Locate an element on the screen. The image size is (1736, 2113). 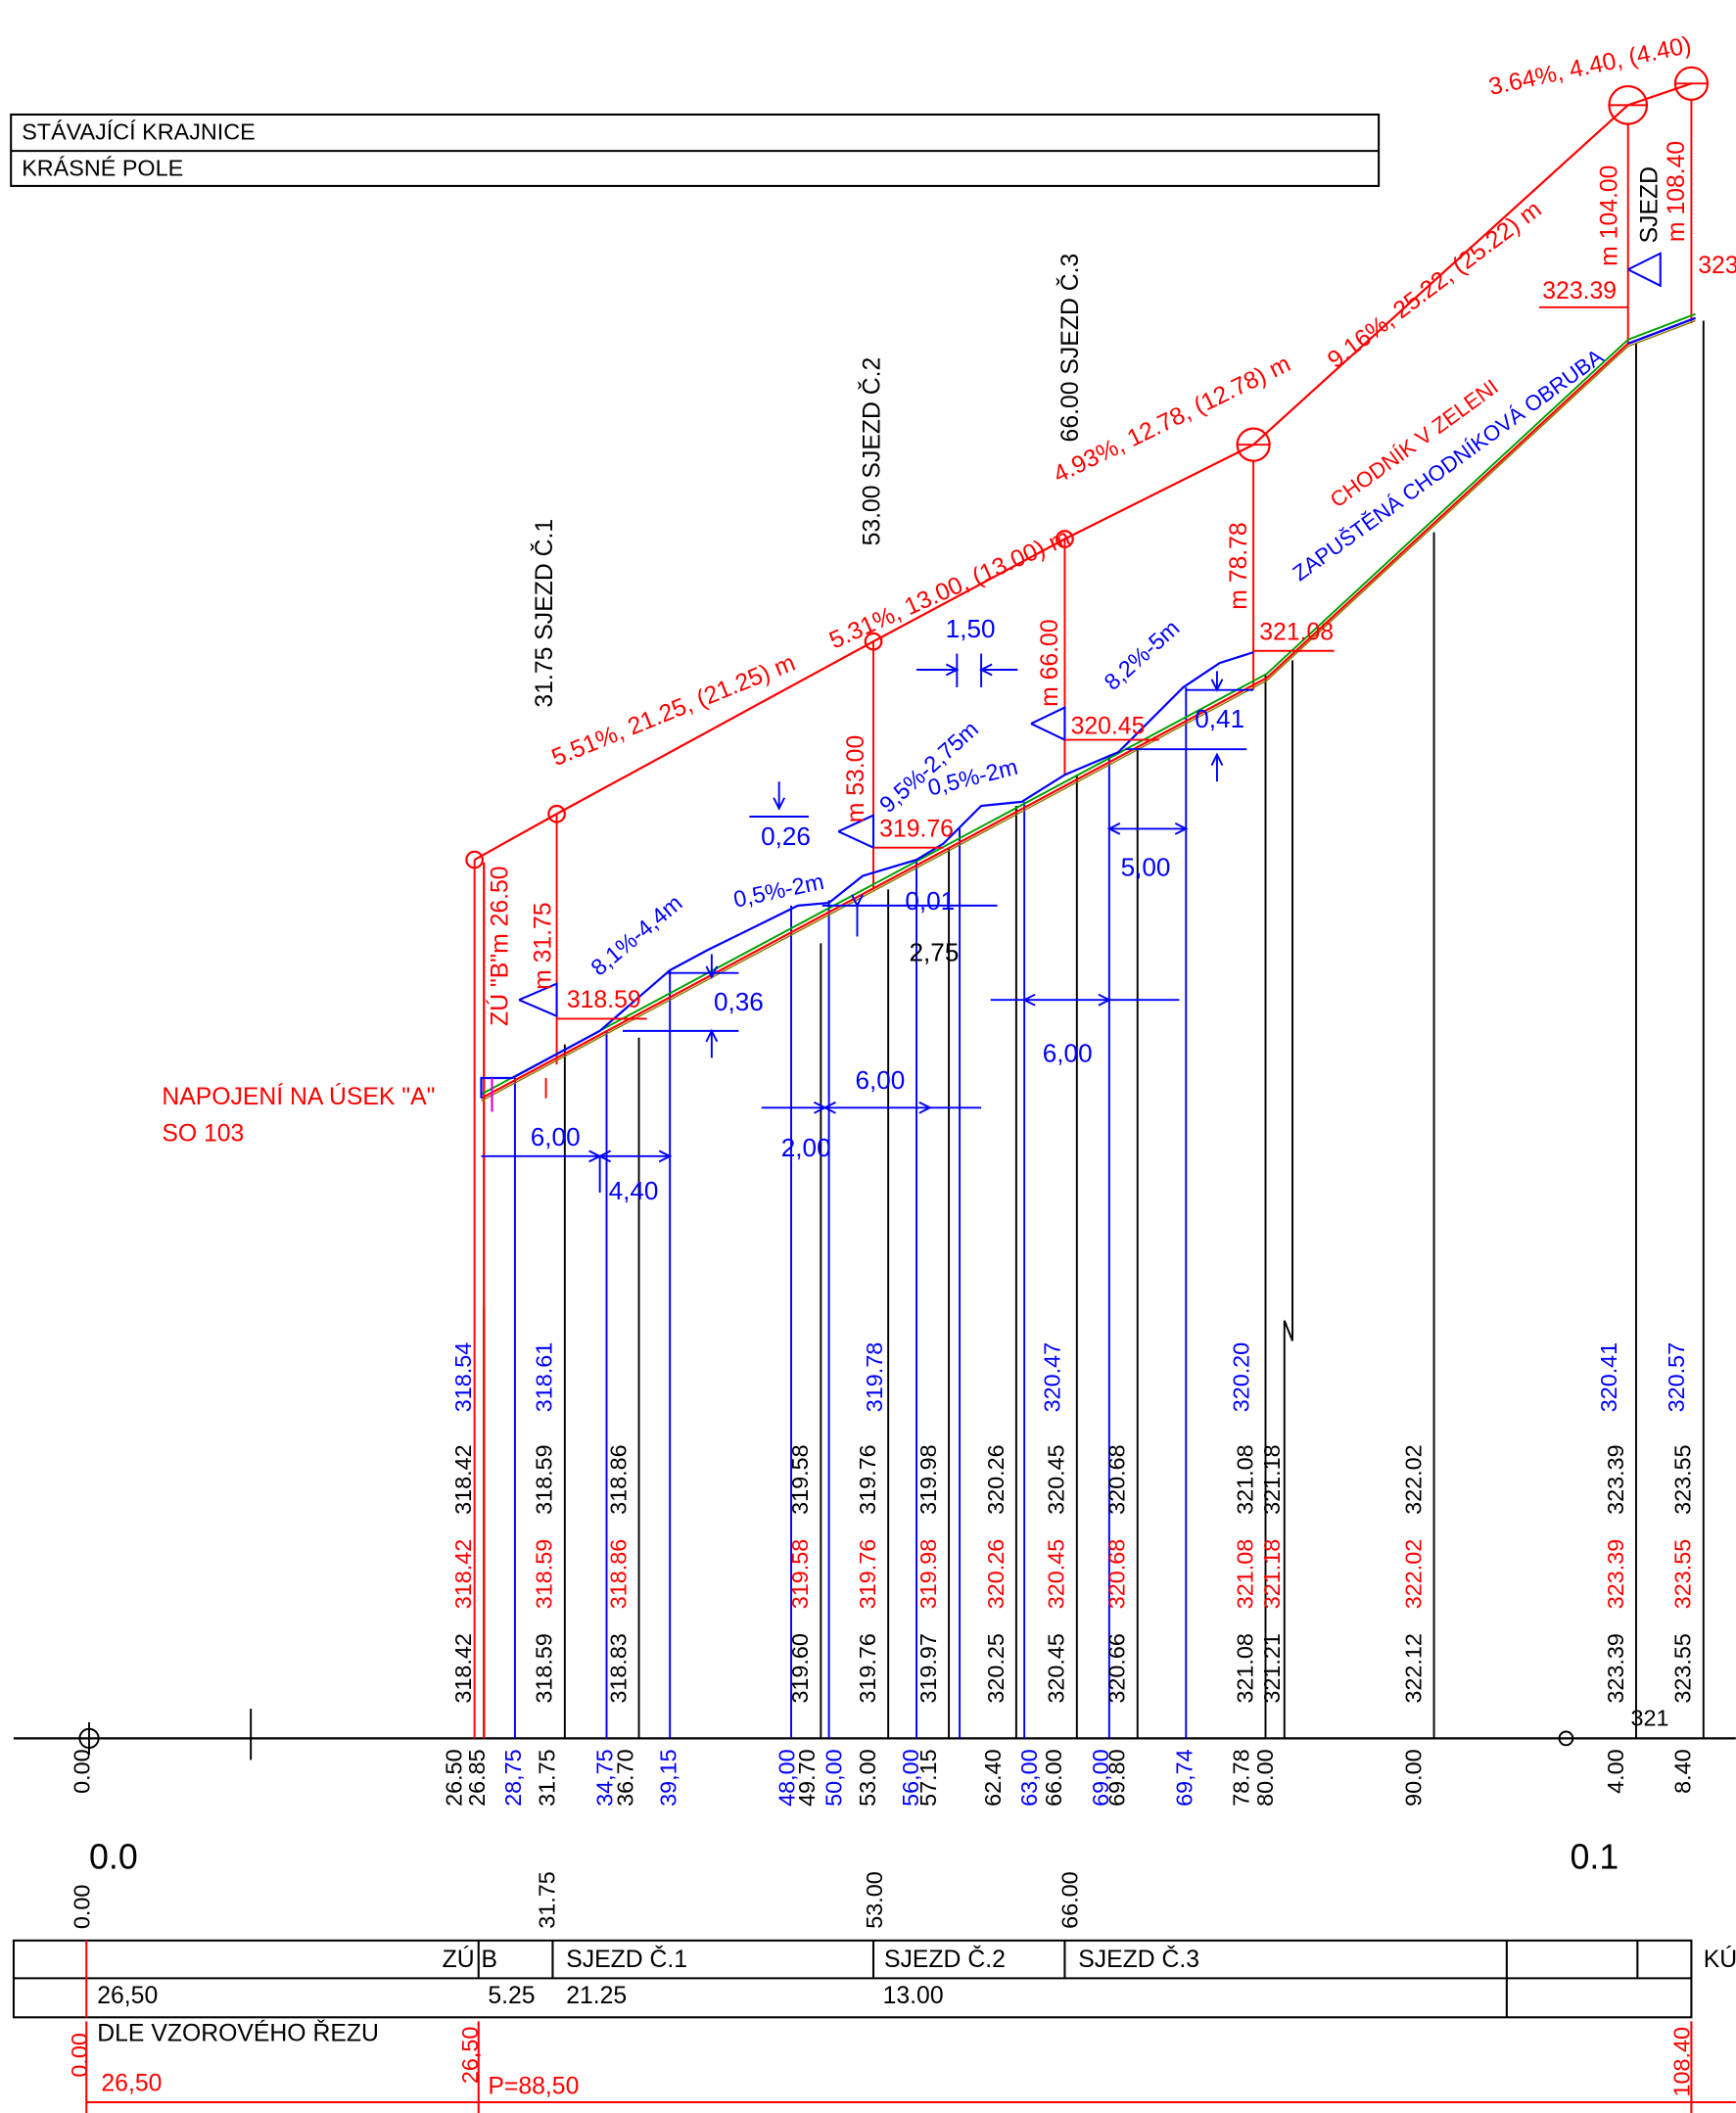
station-label: 31.75 is located at coordinates (547, 1777).